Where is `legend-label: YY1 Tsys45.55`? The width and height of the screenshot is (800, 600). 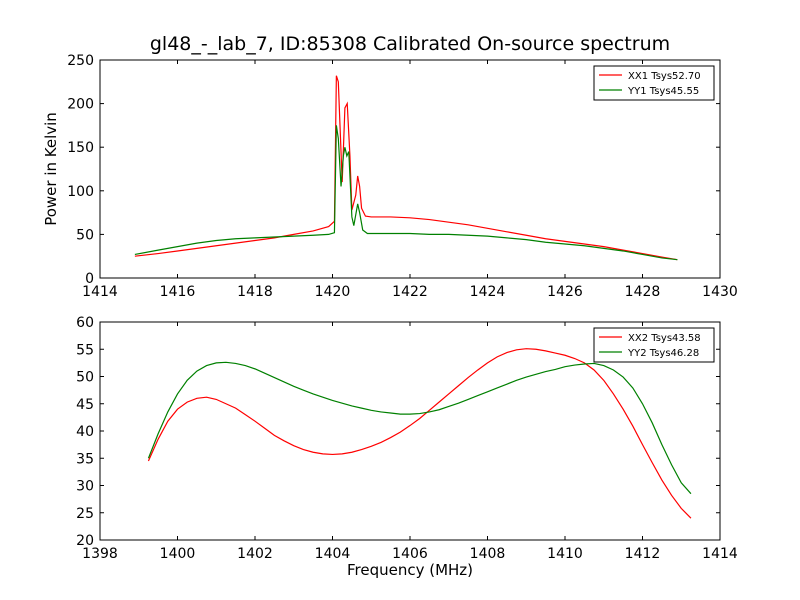 legend-label: YY1 Tsys45.55 is located at coordinates (663, 91).